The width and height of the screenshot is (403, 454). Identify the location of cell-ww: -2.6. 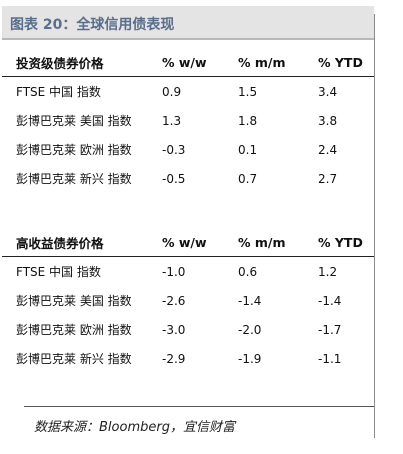
(174, 300).